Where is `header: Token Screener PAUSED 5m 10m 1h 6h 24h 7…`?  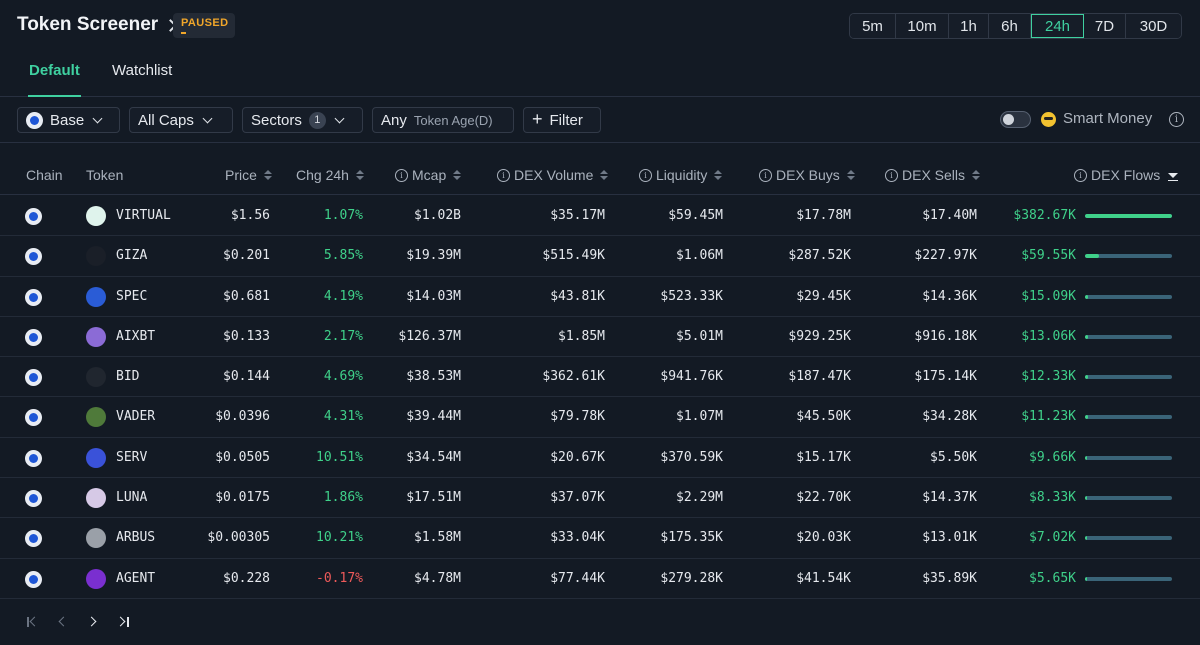 header: Token Screener PAUSED 5m 10m 1h 6h 24h 7… is located at coordinates (600, 26).